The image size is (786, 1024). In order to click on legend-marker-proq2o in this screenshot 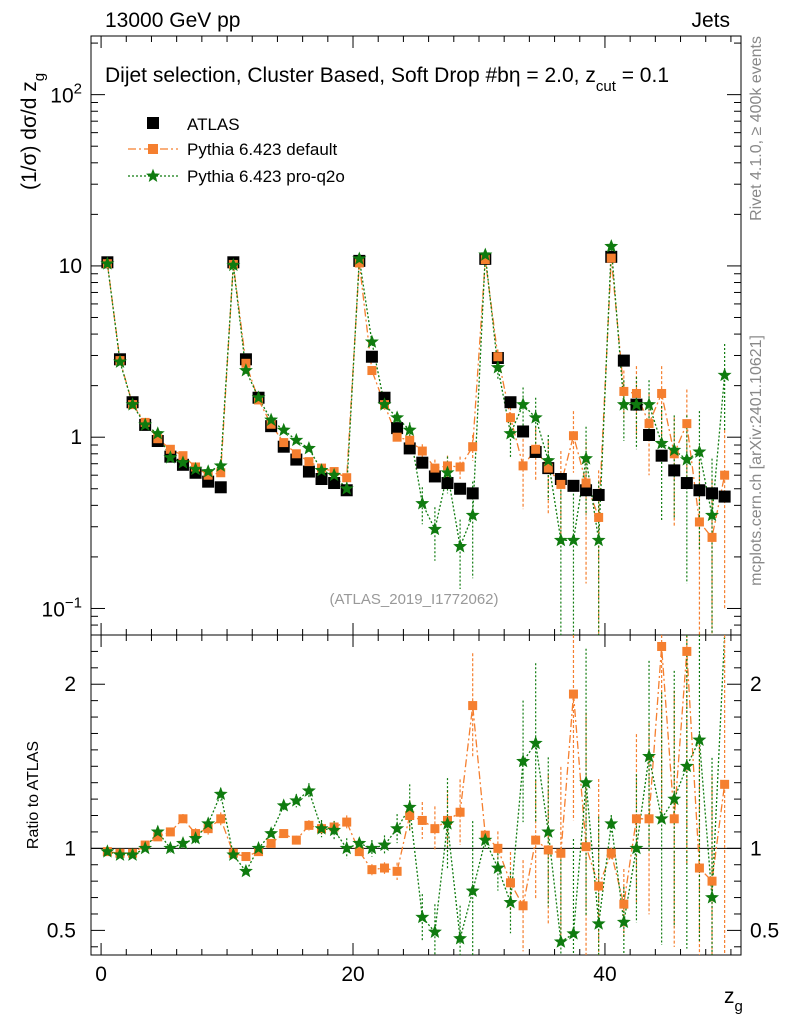, I will do `click(153, 175)`.